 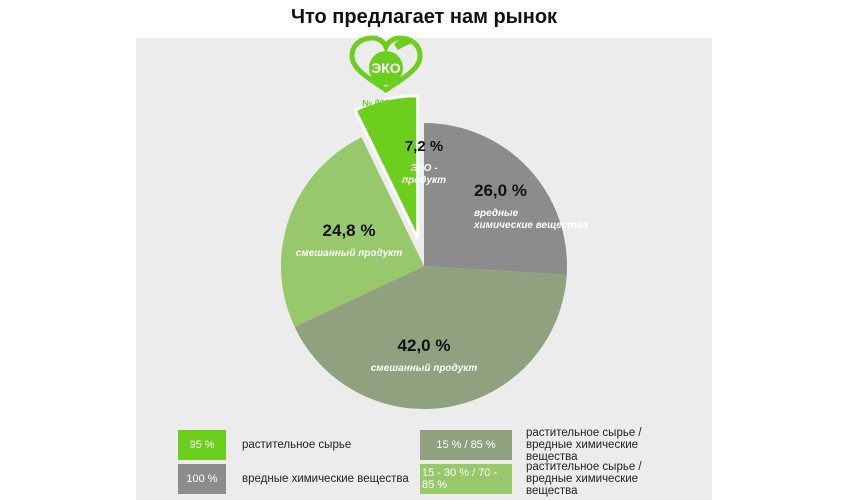 I want to click on slice-description-1-line-2: продукт, so click(x=424, y=180).